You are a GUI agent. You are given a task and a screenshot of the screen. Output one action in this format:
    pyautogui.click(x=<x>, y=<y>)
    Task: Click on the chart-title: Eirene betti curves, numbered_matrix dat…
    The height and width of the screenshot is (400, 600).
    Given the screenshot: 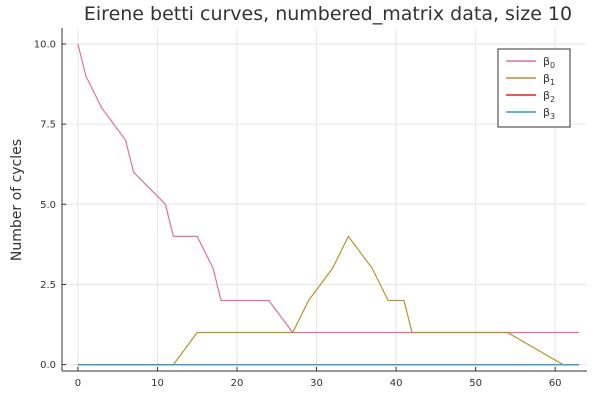 What is the action you would take?
    pyautogui.click(x=328, y=14)
    